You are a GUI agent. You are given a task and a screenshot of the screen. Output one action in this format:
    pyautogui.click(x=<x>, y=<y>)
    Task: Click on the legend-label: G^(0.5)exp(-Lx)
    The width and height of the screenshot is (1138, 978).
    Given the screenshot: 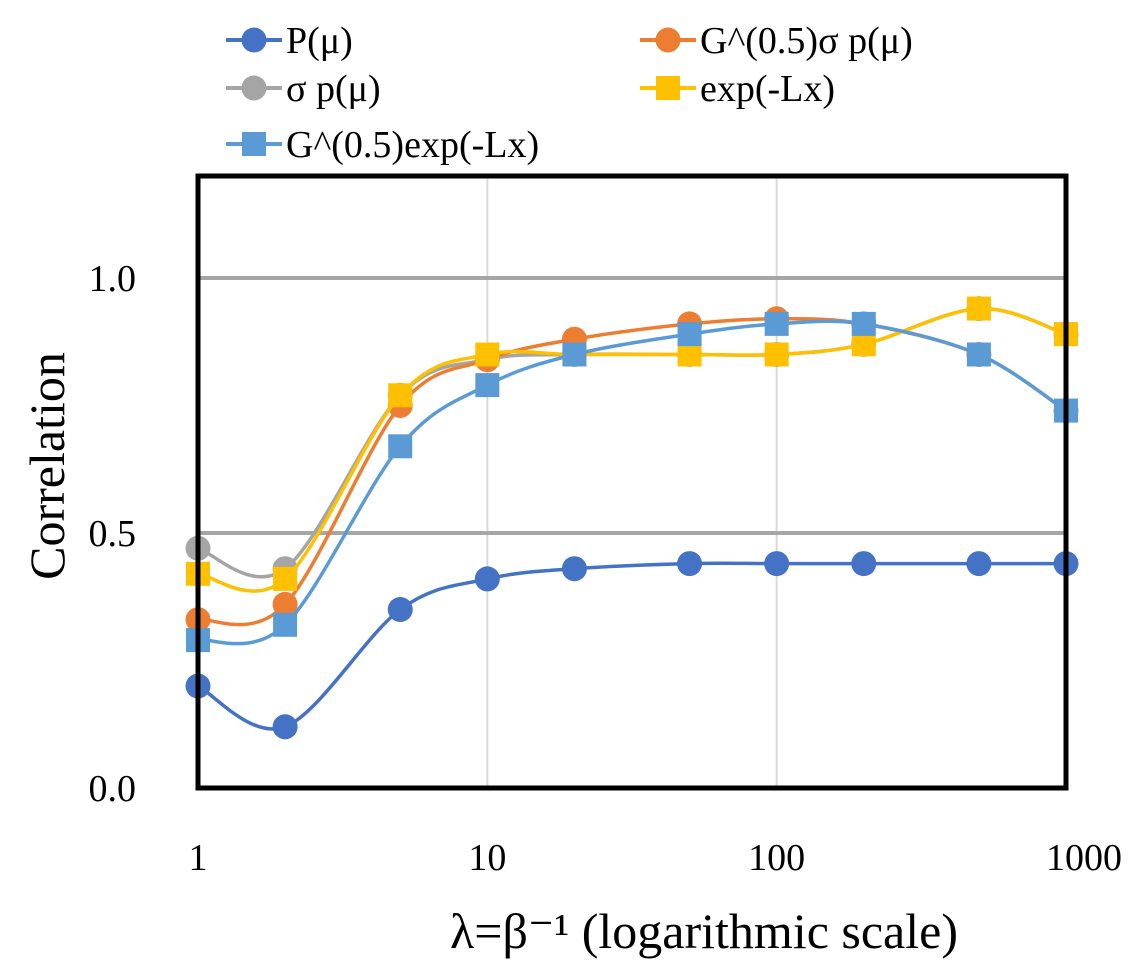 What is the action you would take?
    pyautogui.click(x=412, y=145)
    